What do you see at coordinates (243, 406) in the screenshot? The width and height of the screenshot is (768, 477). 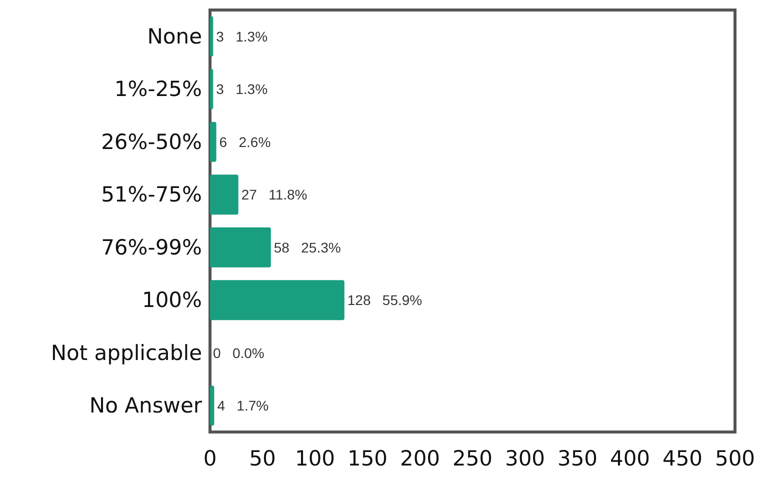 I see `data-label: 4 1.7%` at bounding box center [243, 406].